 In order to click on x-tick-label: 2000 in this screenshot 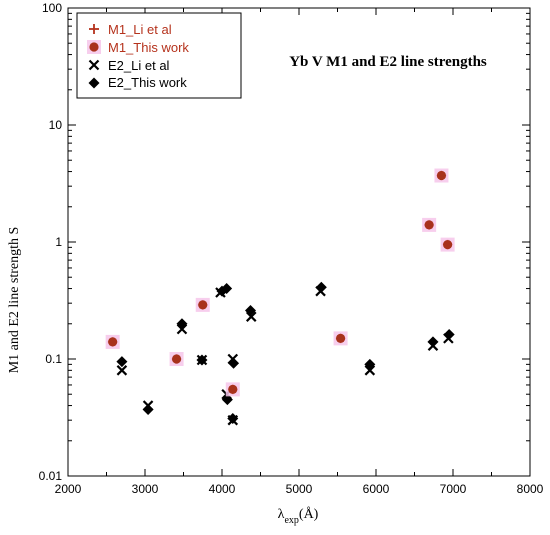, I will do `click(68, 489)`.